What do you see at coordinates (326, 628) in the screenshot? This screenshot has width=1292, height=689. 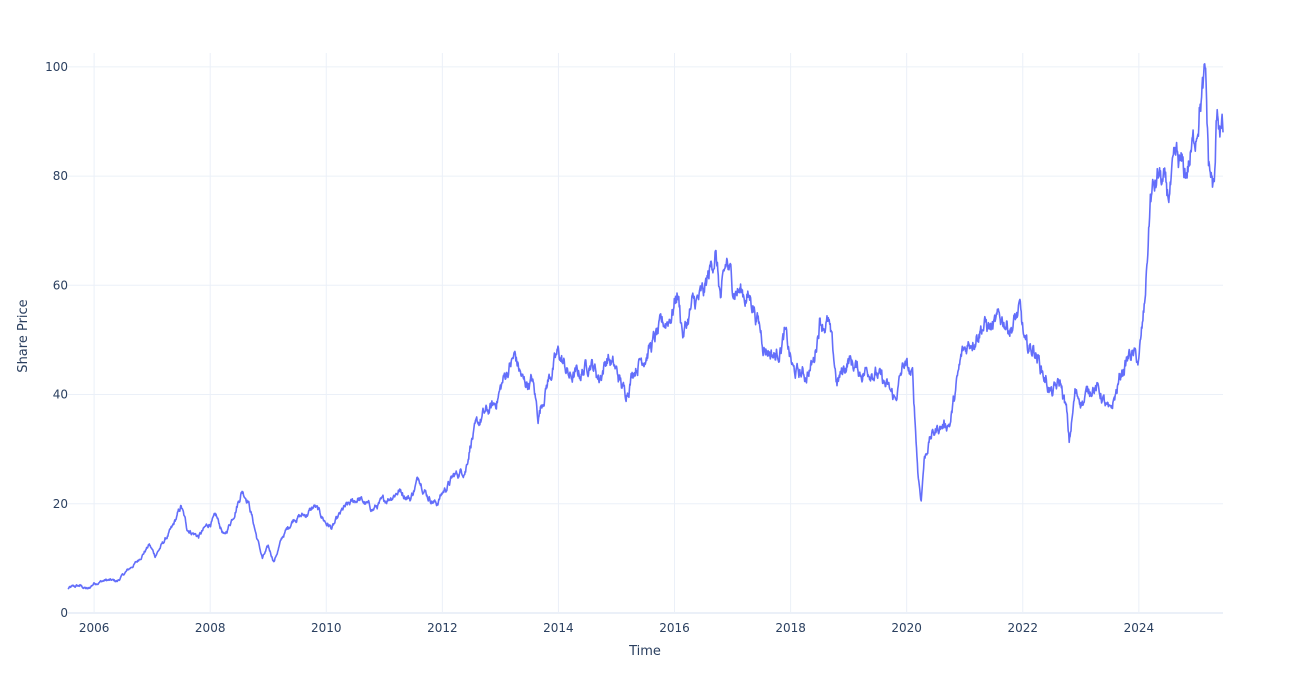 I see `x-tick-label: 2010` at bounding box center [326, 628].